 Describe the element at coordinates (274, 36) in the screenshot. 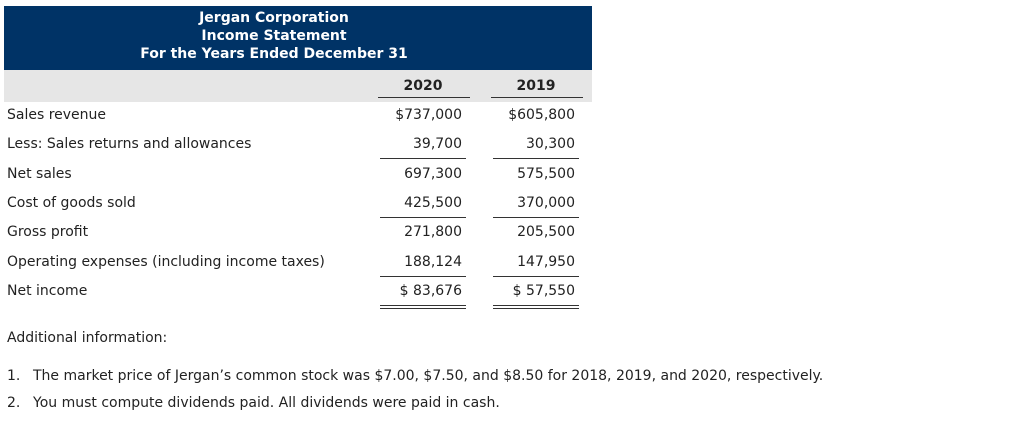

I see `statement-title: Income Statement` at that location.